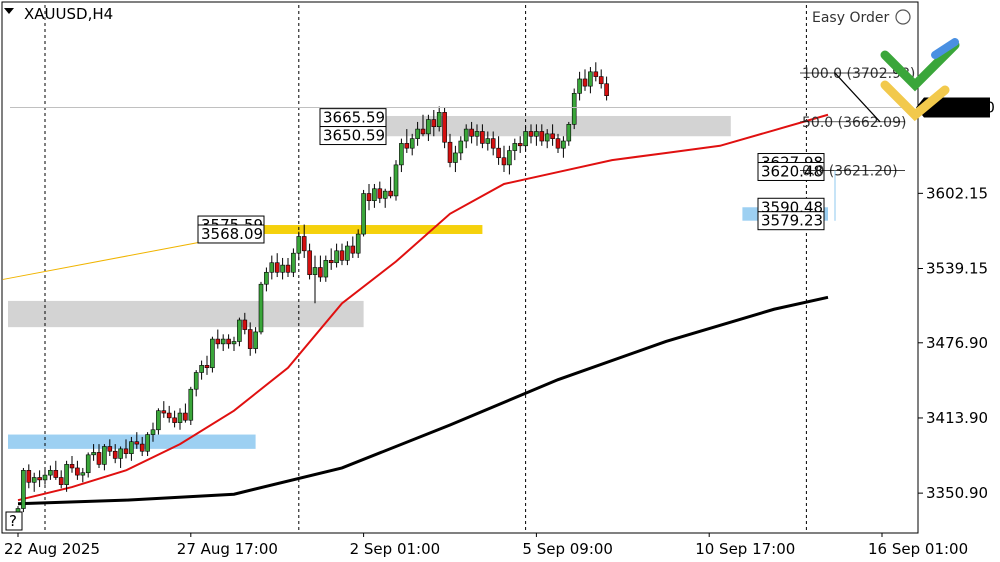 The height and width of the screenshot is (562, 1000). What do you see at coordinates (850, 18) in the screenshot?
I see `easy-order-label: Easy Order` at bounding box center [850, 18].